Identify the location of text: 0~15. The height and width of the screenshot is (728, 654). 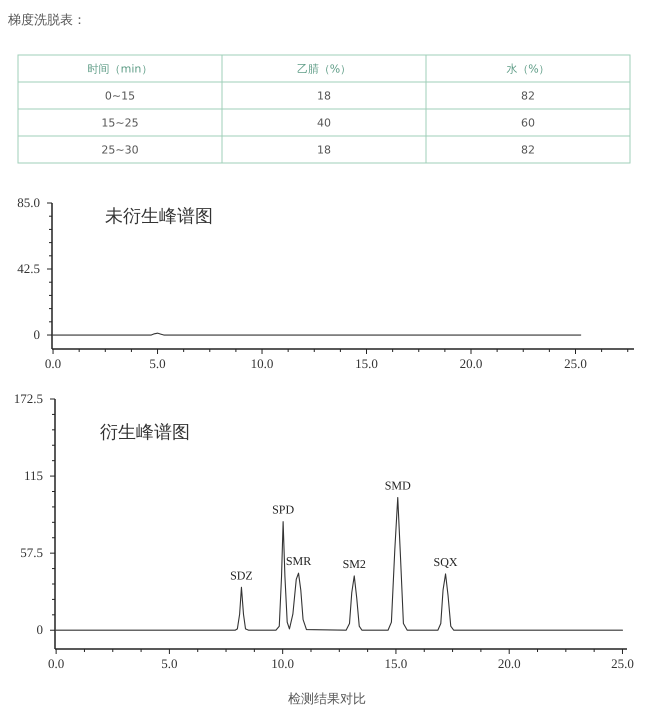
(120, 96).